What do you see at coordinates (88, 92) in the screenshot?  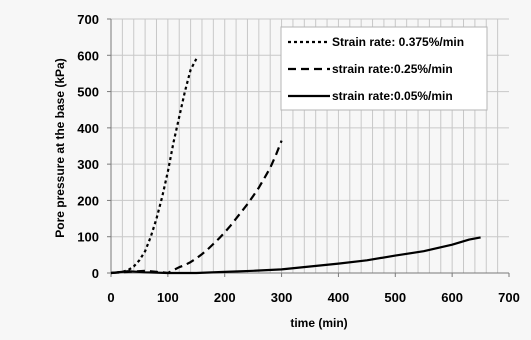 I see `y-tick-label: 500` at bounding box center [88, 92].